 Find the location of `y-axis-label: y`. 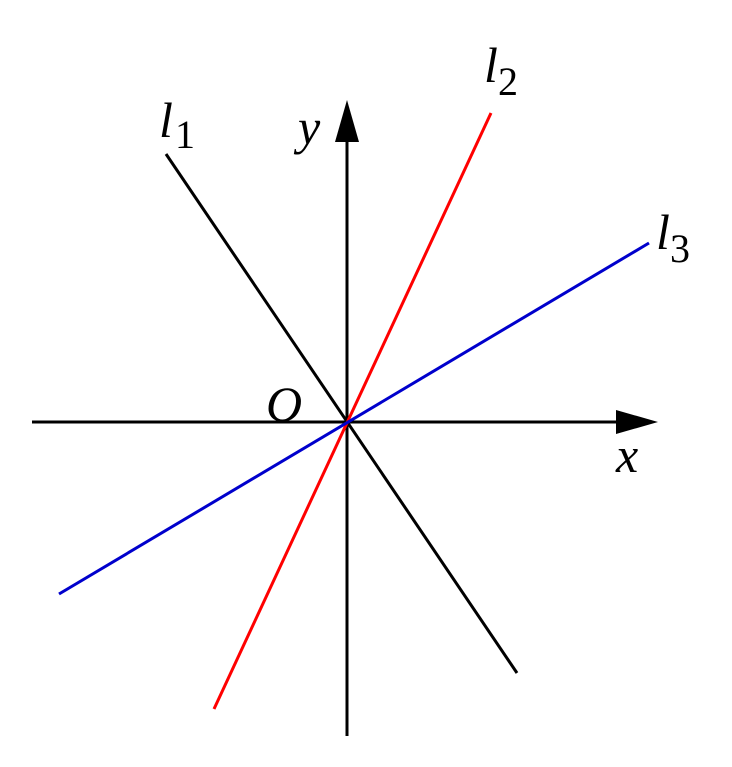

y-axis-label: y is located at coordinates (307, 127).